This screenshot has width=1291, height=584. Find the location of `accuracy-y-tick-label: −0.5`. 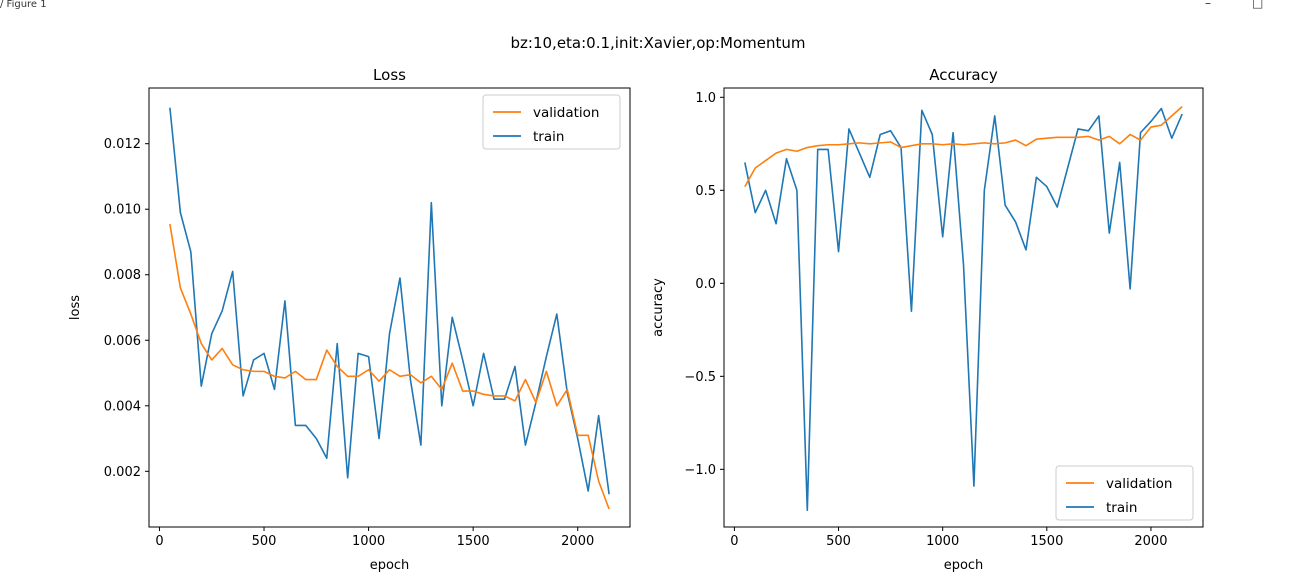

accuracy-y-tick-label: −0.5 is located at coordinates (700, 377).